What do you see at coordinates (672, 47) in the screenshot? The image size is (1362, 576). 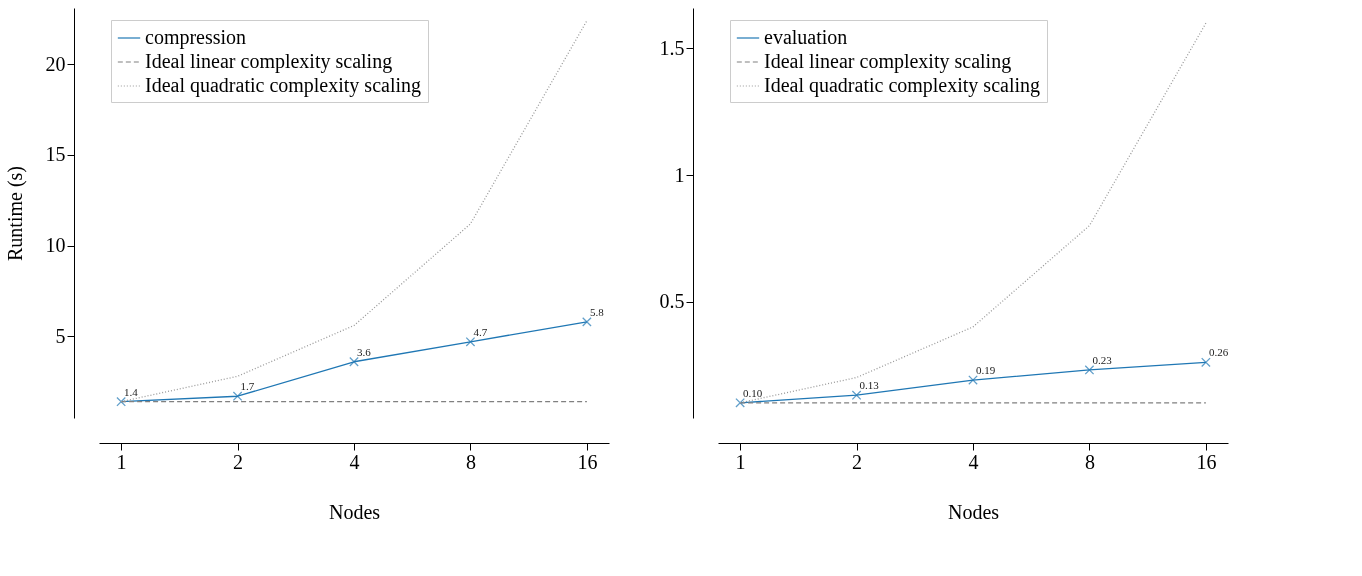 I see `y-tick-label: 1.5` at bounding box center [672, 47].